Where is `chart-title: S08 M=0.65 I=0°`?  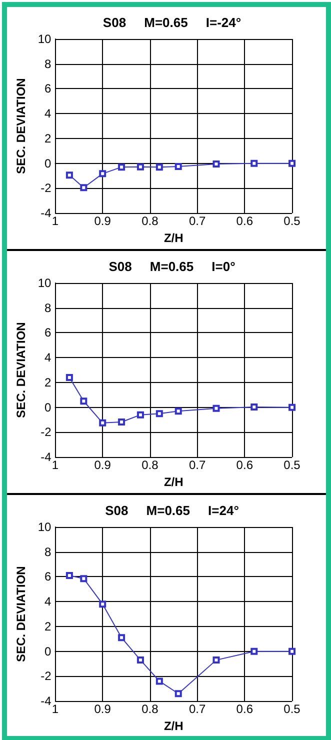 chart-title: S08 M=0.65 I=0° is located at coordinates (172, 266).